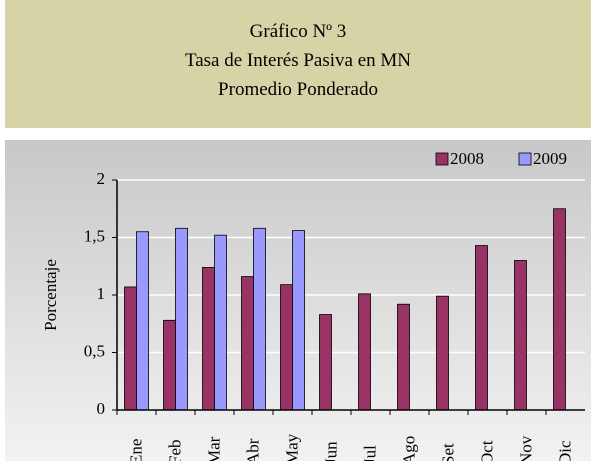 Image resolution: width=597 pixels, height=461 pixels. What do you see at coordinates (135, 450) in the screenshot?
I see `x-tick-label: Ene` at bounding box center [135, 450].